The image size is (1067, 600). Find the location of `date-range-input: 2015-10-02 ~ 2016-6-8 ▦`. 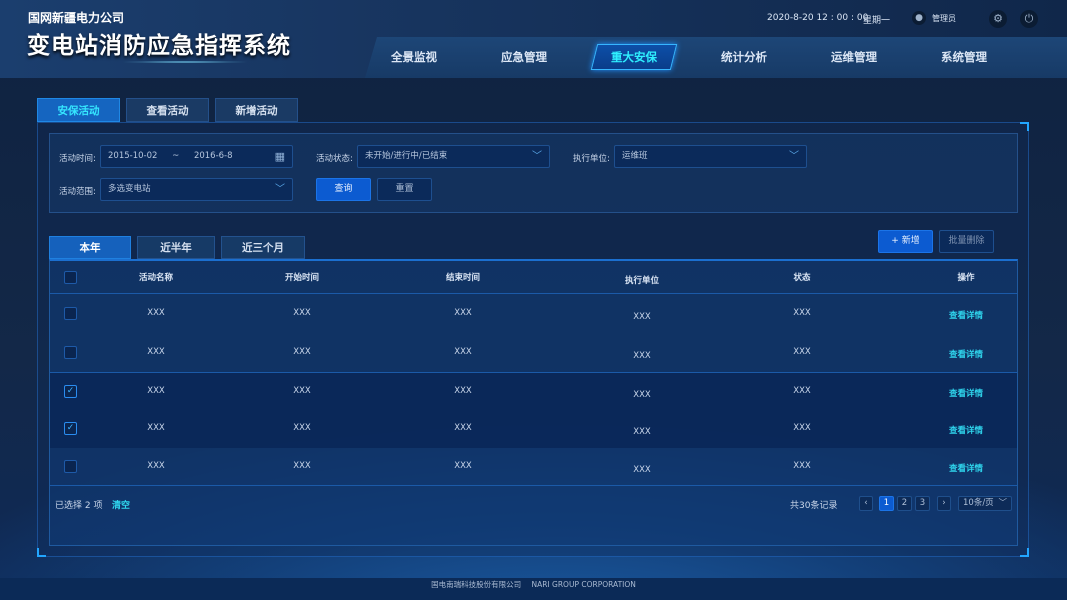

date-range-input: 2015-10-02 ~ 2016-6-8 ▦ is located at coordinates (196, 156).